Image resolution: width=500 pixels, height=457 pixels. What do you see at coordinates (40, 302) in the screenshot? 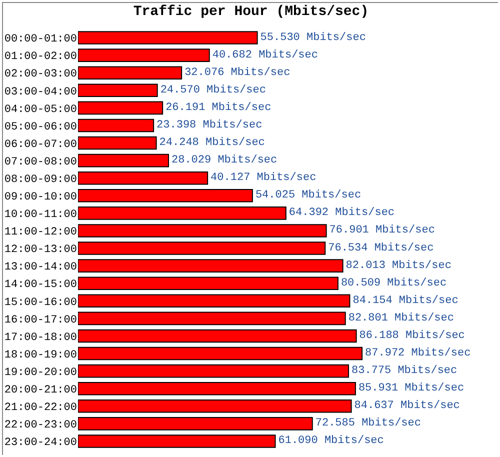
I see `y-tick-label: 15:00-16:00` at bounding box center [40, 302].